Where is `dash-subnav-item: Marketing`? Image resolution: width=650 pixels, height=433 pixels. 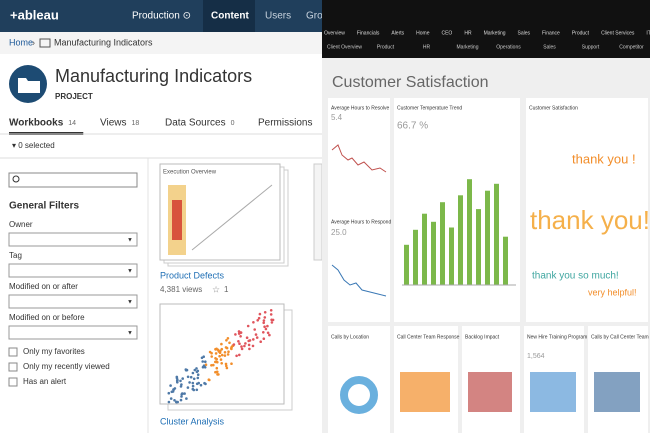
dash-subnav-item: Marketing is located at coordinates (468, 47).